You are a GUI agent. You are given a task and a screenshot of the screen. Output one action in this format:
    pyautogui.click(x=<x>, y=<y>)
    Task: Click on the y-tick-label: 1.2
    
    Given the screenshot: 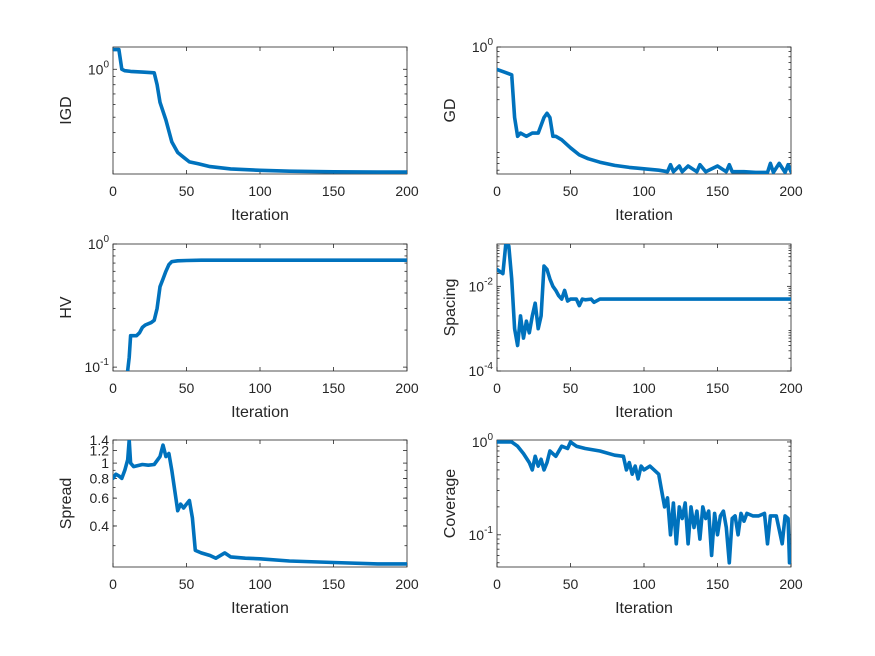 What is the action you would take?
    pyautogui.click(x=100, y=451)
    